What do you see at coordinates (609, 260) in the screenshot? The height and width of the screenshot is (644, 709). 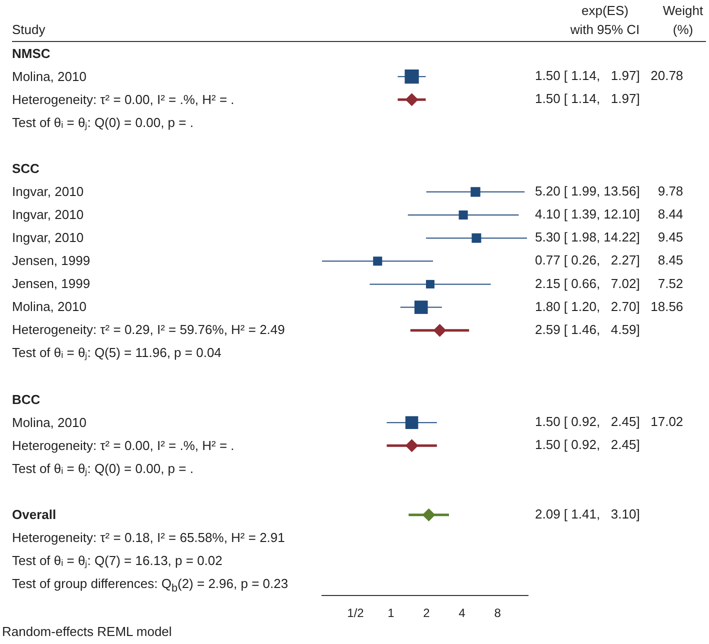 I see `data-label: 0.77 [ 0.26, 2.27] 8.45` at bounding box center [609, 260].